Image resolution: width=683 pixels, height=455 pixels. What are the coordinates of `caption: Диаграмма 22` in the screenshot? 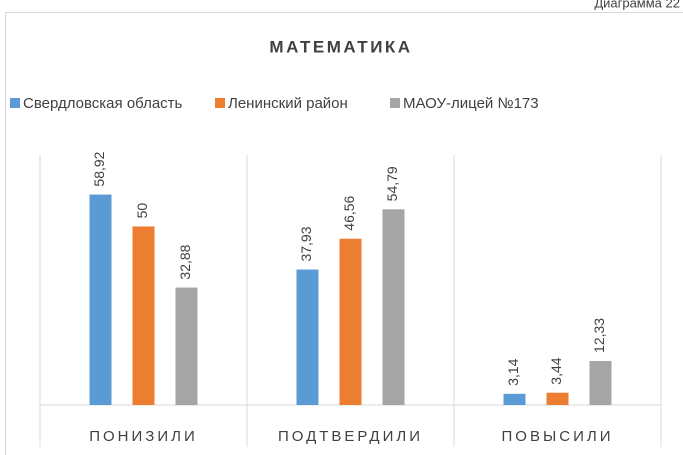 It's located at (637, 5).